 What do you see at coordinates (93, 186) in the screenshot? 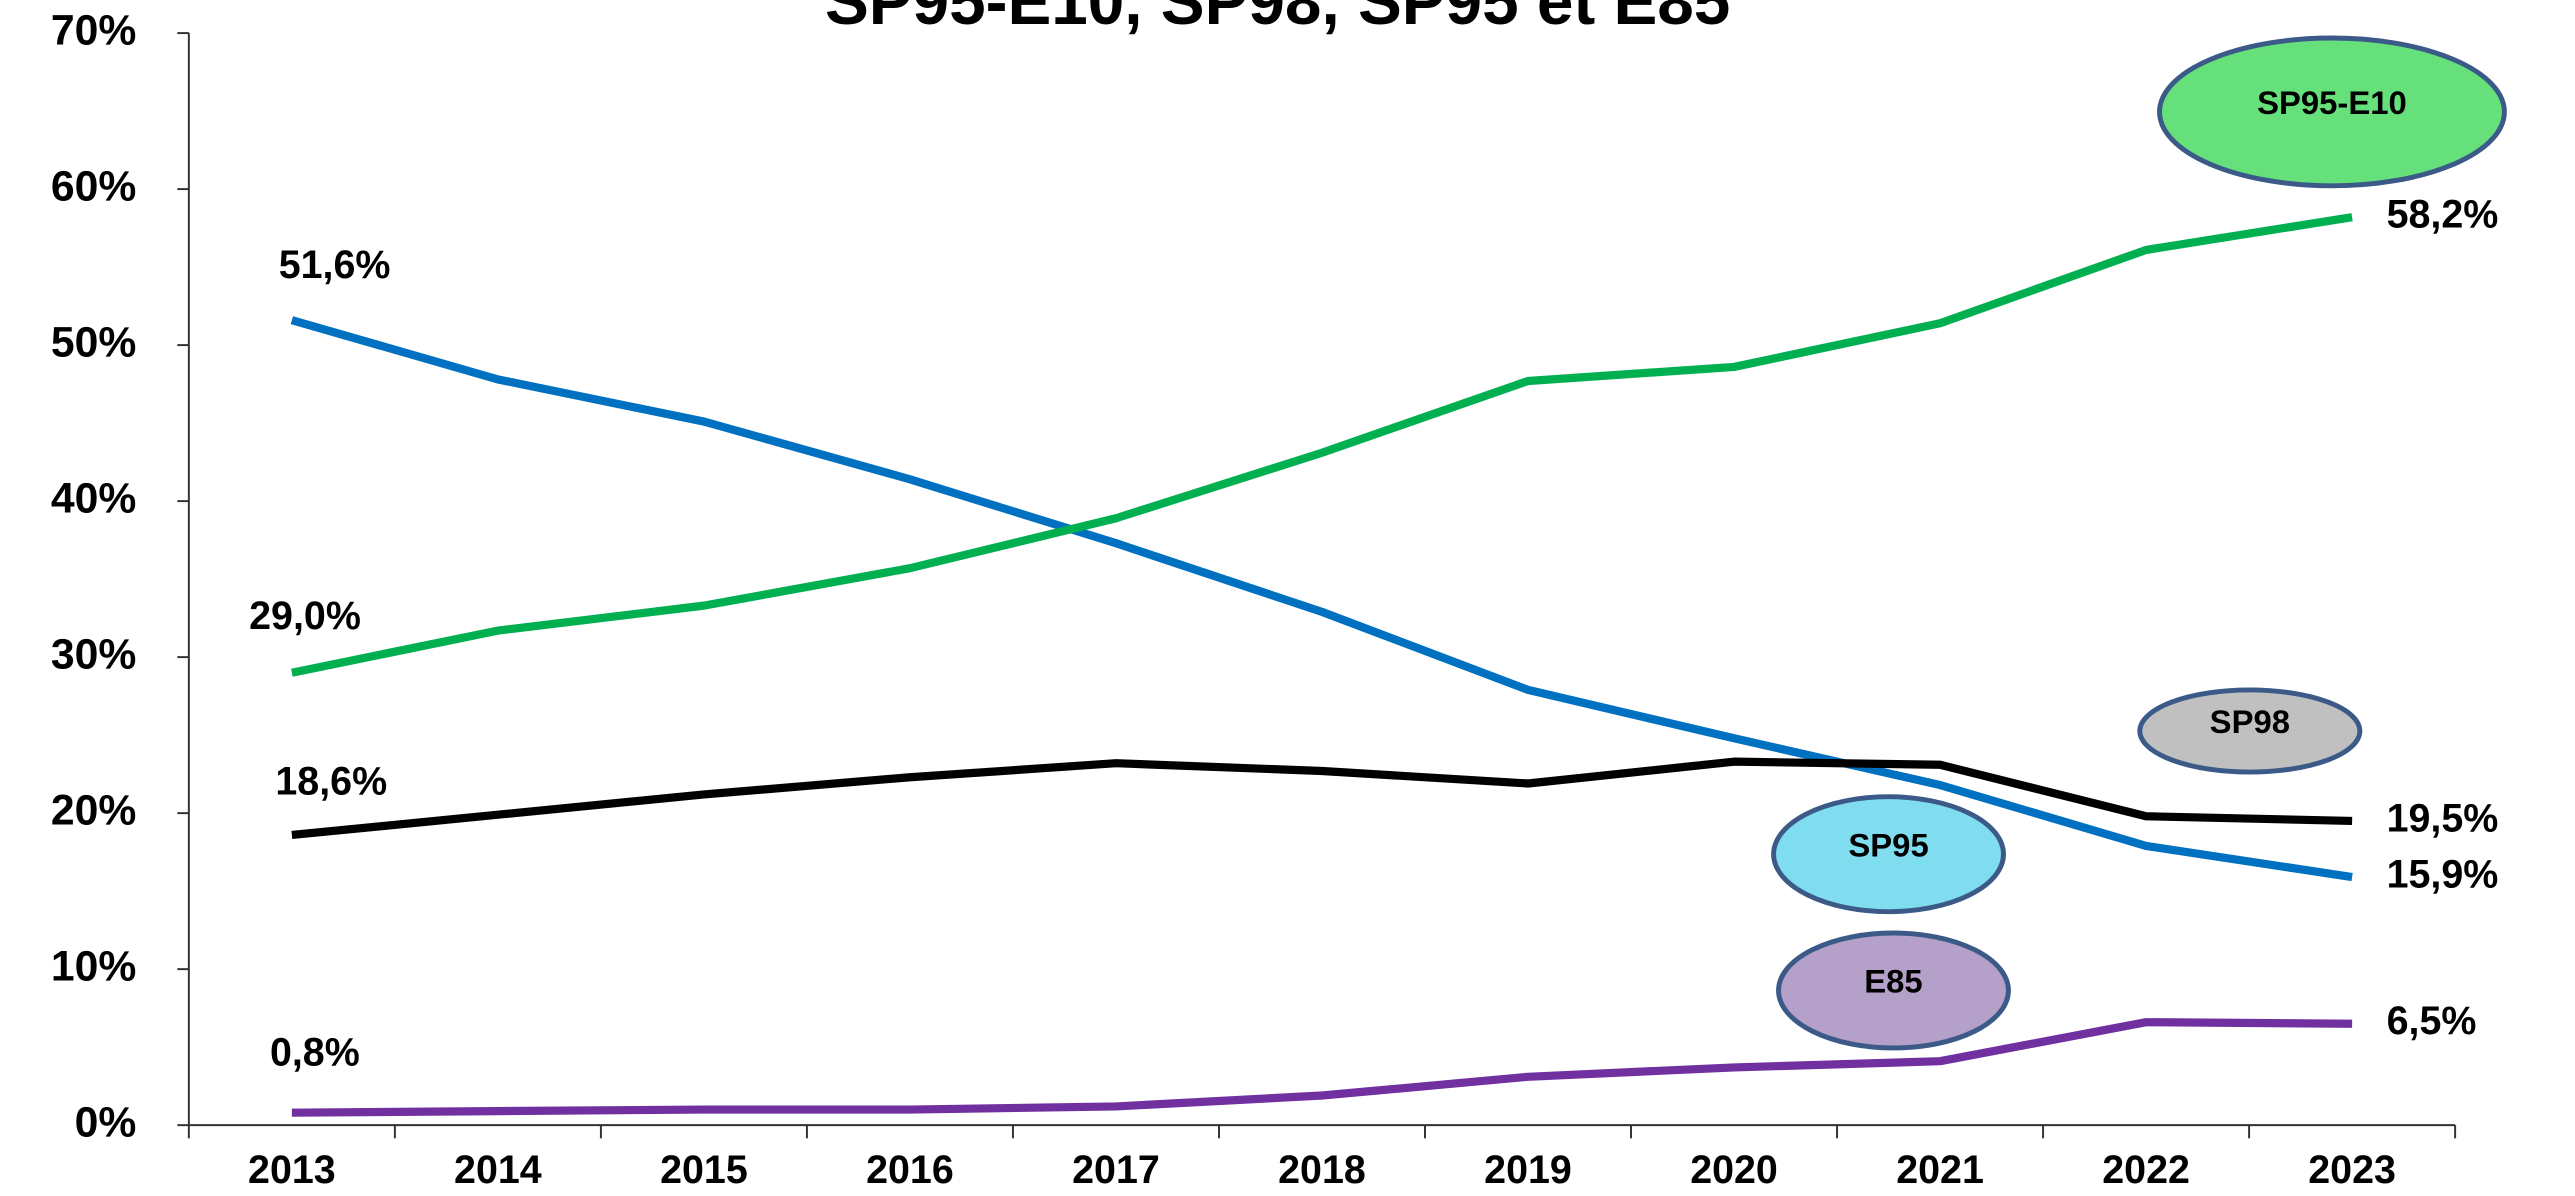
I see `y-tick-label: 60%` at bounding box center [93, 186].